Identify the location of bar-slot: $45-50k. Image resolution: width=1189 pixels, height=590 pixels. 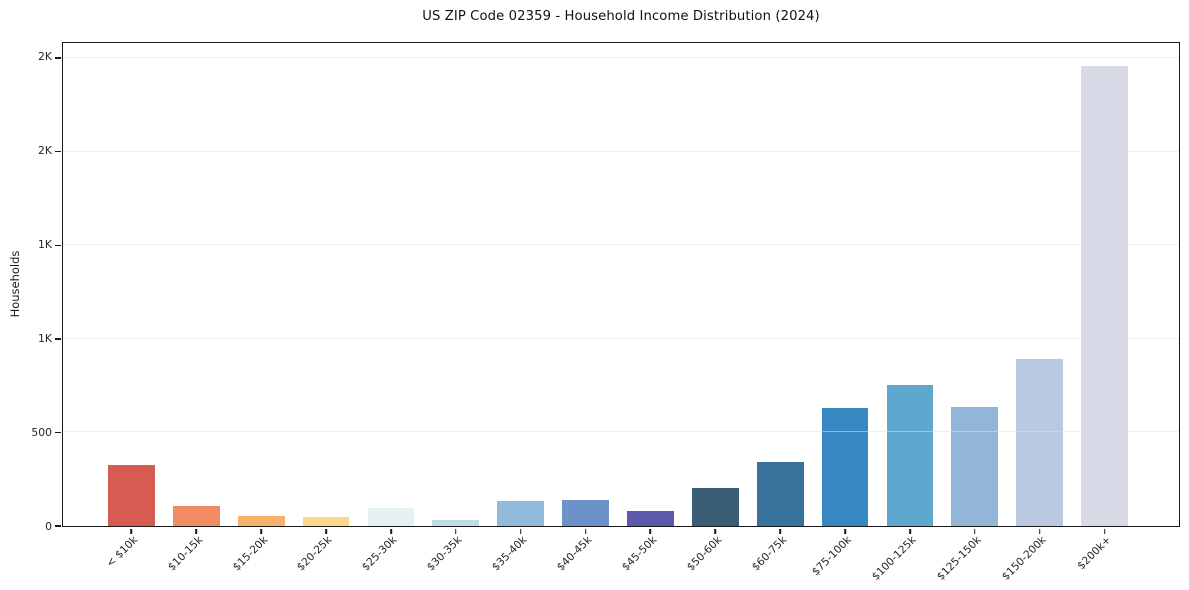
(650, 308).